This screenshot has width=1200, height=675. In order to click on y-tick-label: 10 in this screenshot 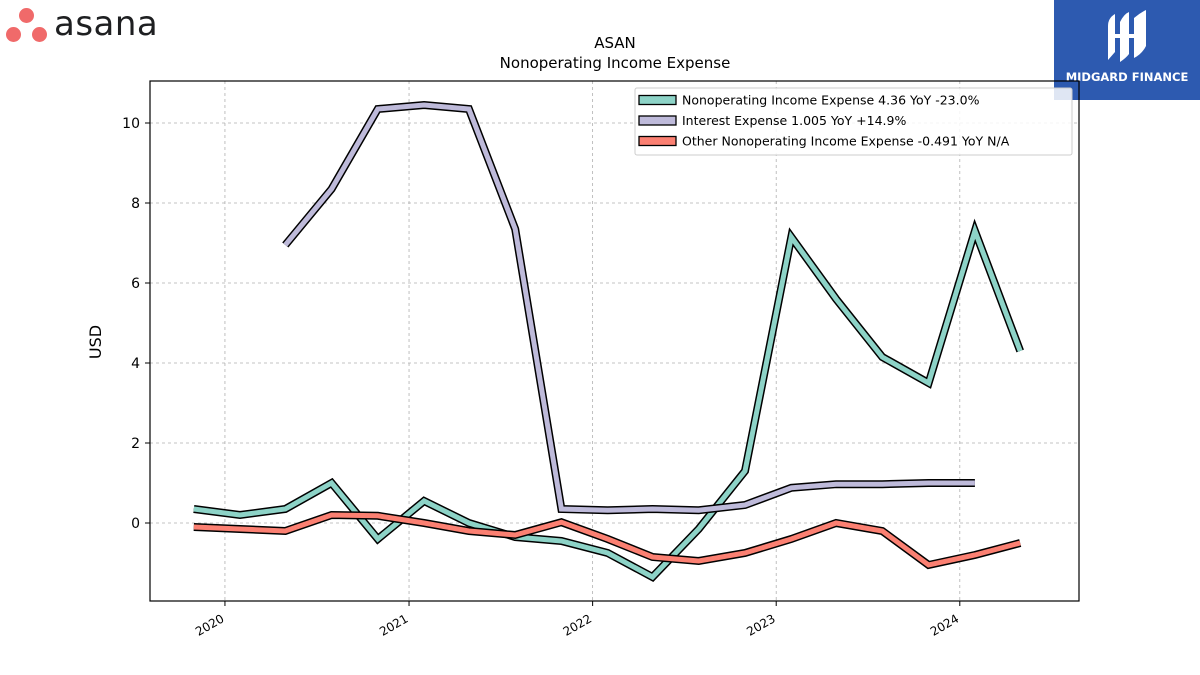, I will do `click(131, 124)`.